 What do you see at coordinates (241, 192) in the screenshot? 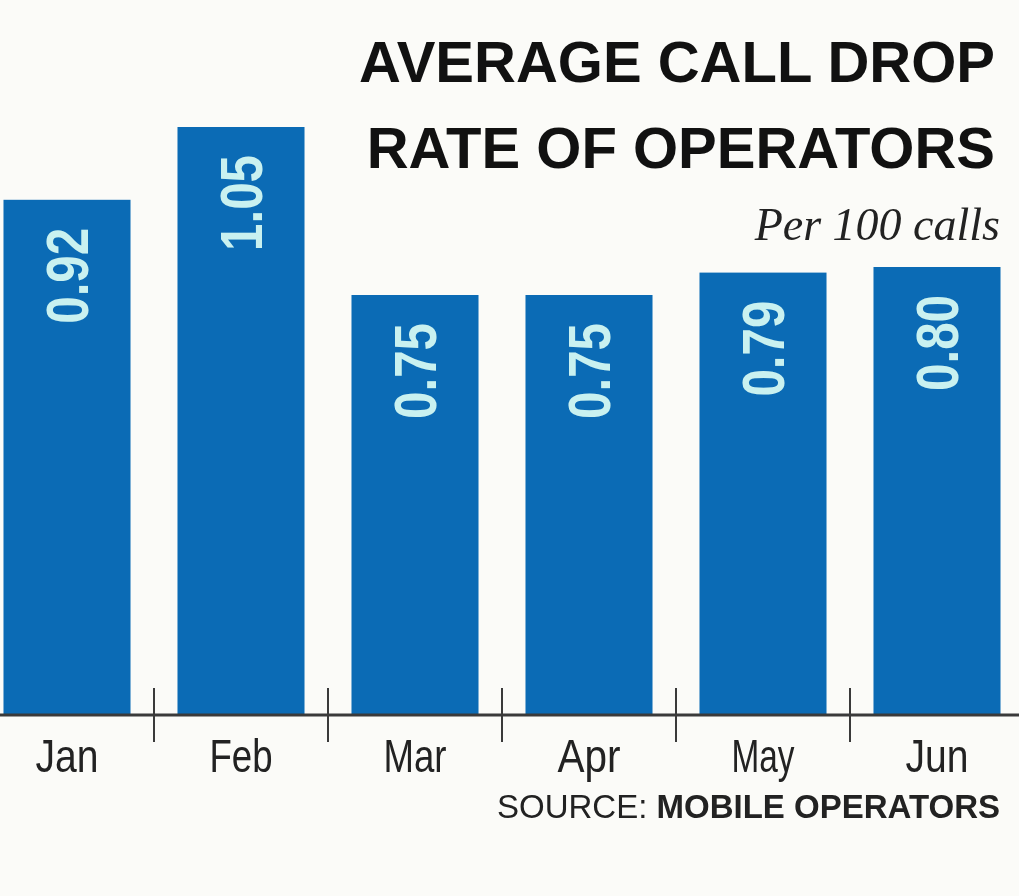
I see `data-label: 1.05` at bounding box center [241, 192].